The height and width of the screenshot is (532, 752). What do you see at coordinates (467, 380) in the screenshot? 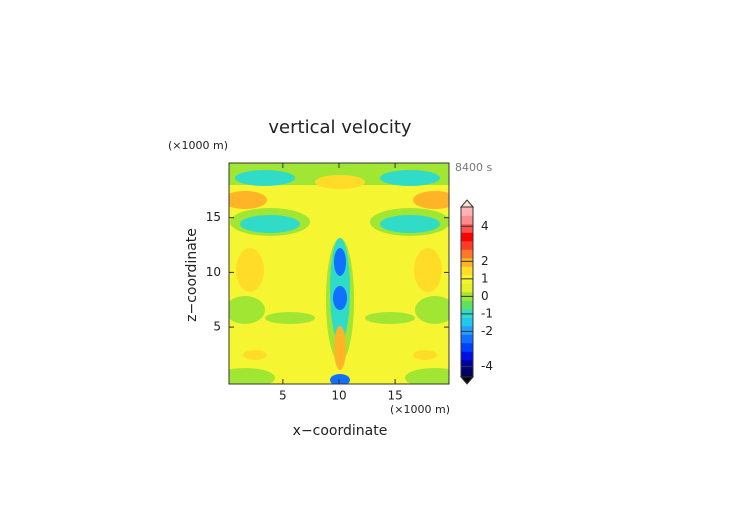
I see `colorbar-bottom-cap` at bounding box center [467, 380].